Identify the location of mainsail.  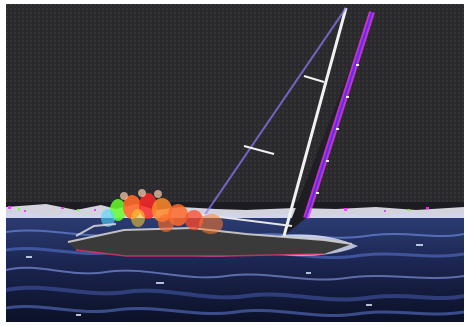
(329, 123).